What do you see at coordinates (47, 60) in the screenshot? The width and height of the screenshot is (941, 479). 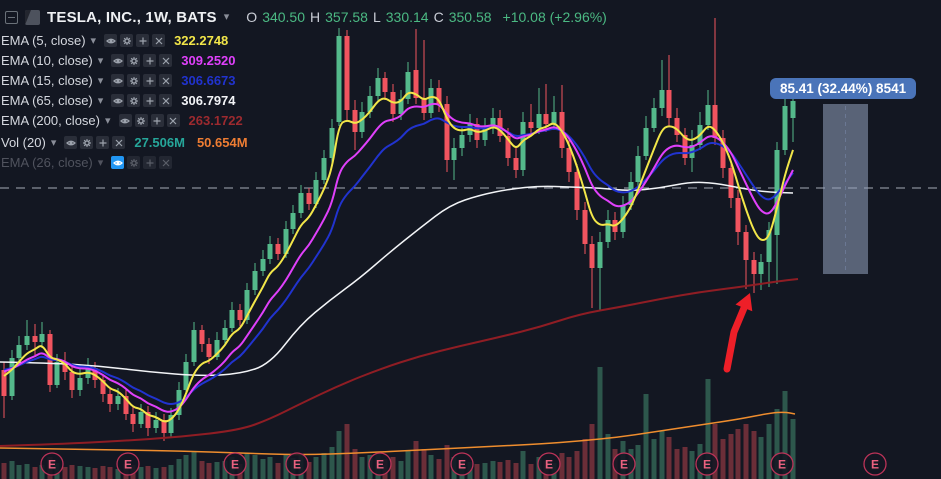 I see `indicator-label: EMA (10, close)` at bounding box center [47, 60].